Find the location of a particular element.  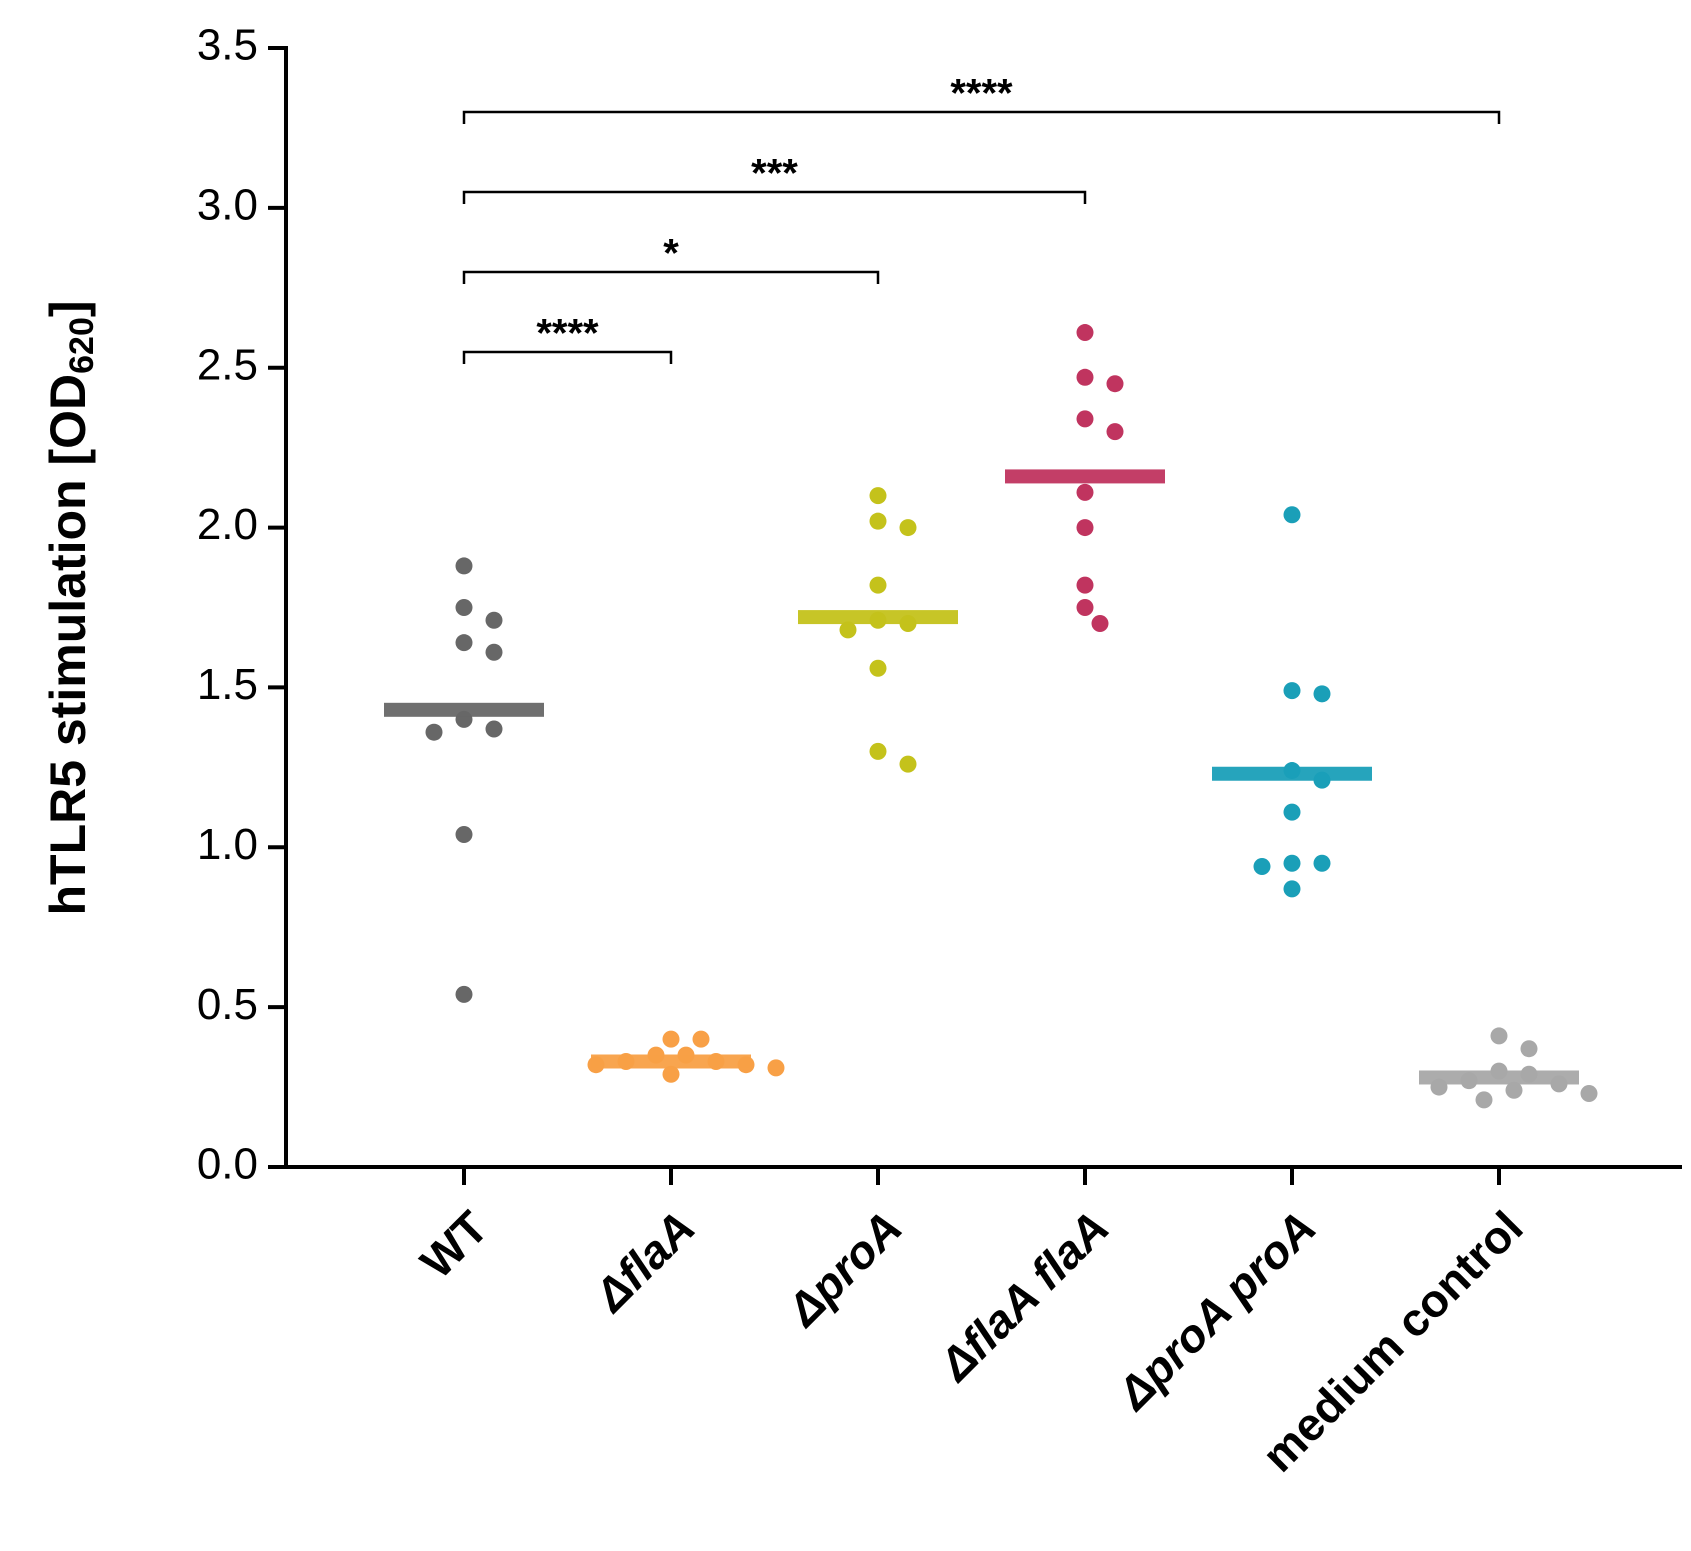

y-label-end: ] is located at coordinates (68, 308).